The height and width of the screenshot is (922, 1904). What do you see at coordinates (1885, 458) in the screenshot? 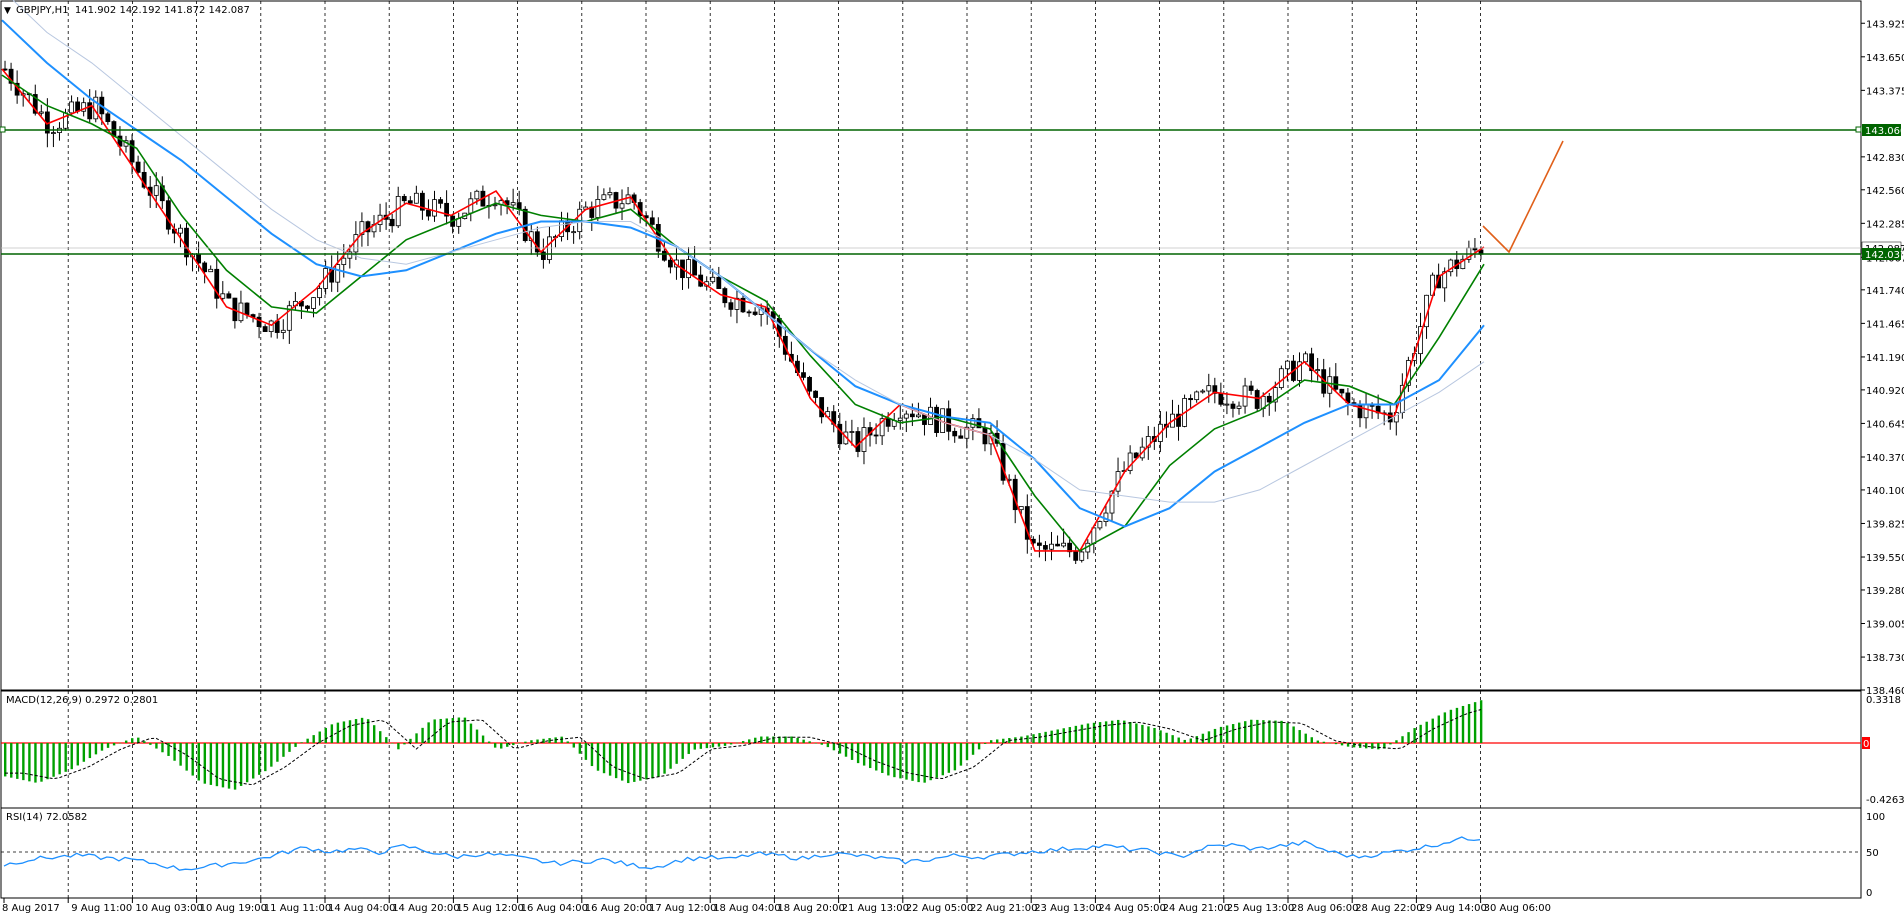
I see `price-tick-label: 140.370` at bounding box center [1885, 458].